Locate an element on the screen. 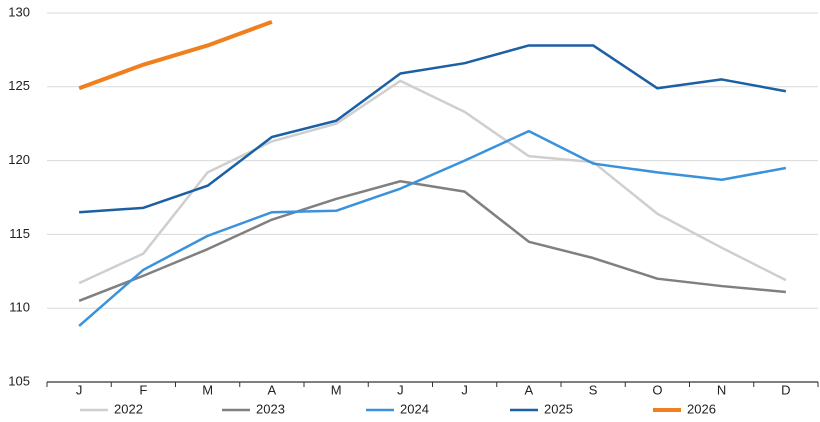 This screenshot has height=422, width=820. x-tick-label: S is located at coordinates (593, 389).